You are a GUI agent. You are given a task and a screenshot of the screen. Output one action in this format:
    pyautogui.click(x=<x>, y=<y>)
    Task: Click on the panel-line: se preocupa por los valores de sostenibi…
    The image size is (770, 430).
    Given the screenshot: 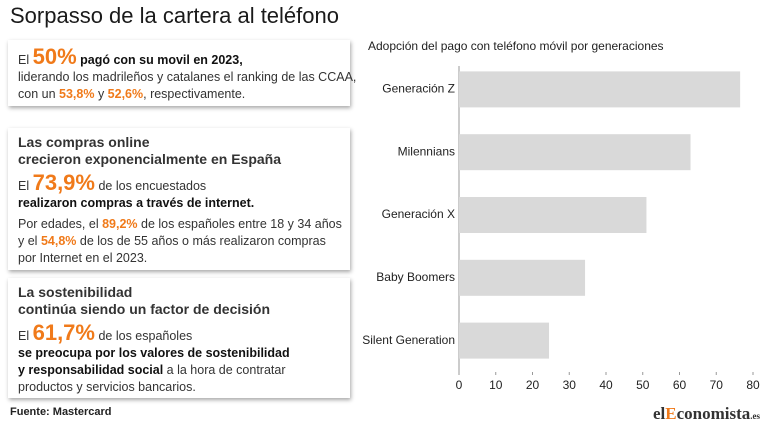 What is the action you would take?
    pyautogui.click(x=179, y=353)
    